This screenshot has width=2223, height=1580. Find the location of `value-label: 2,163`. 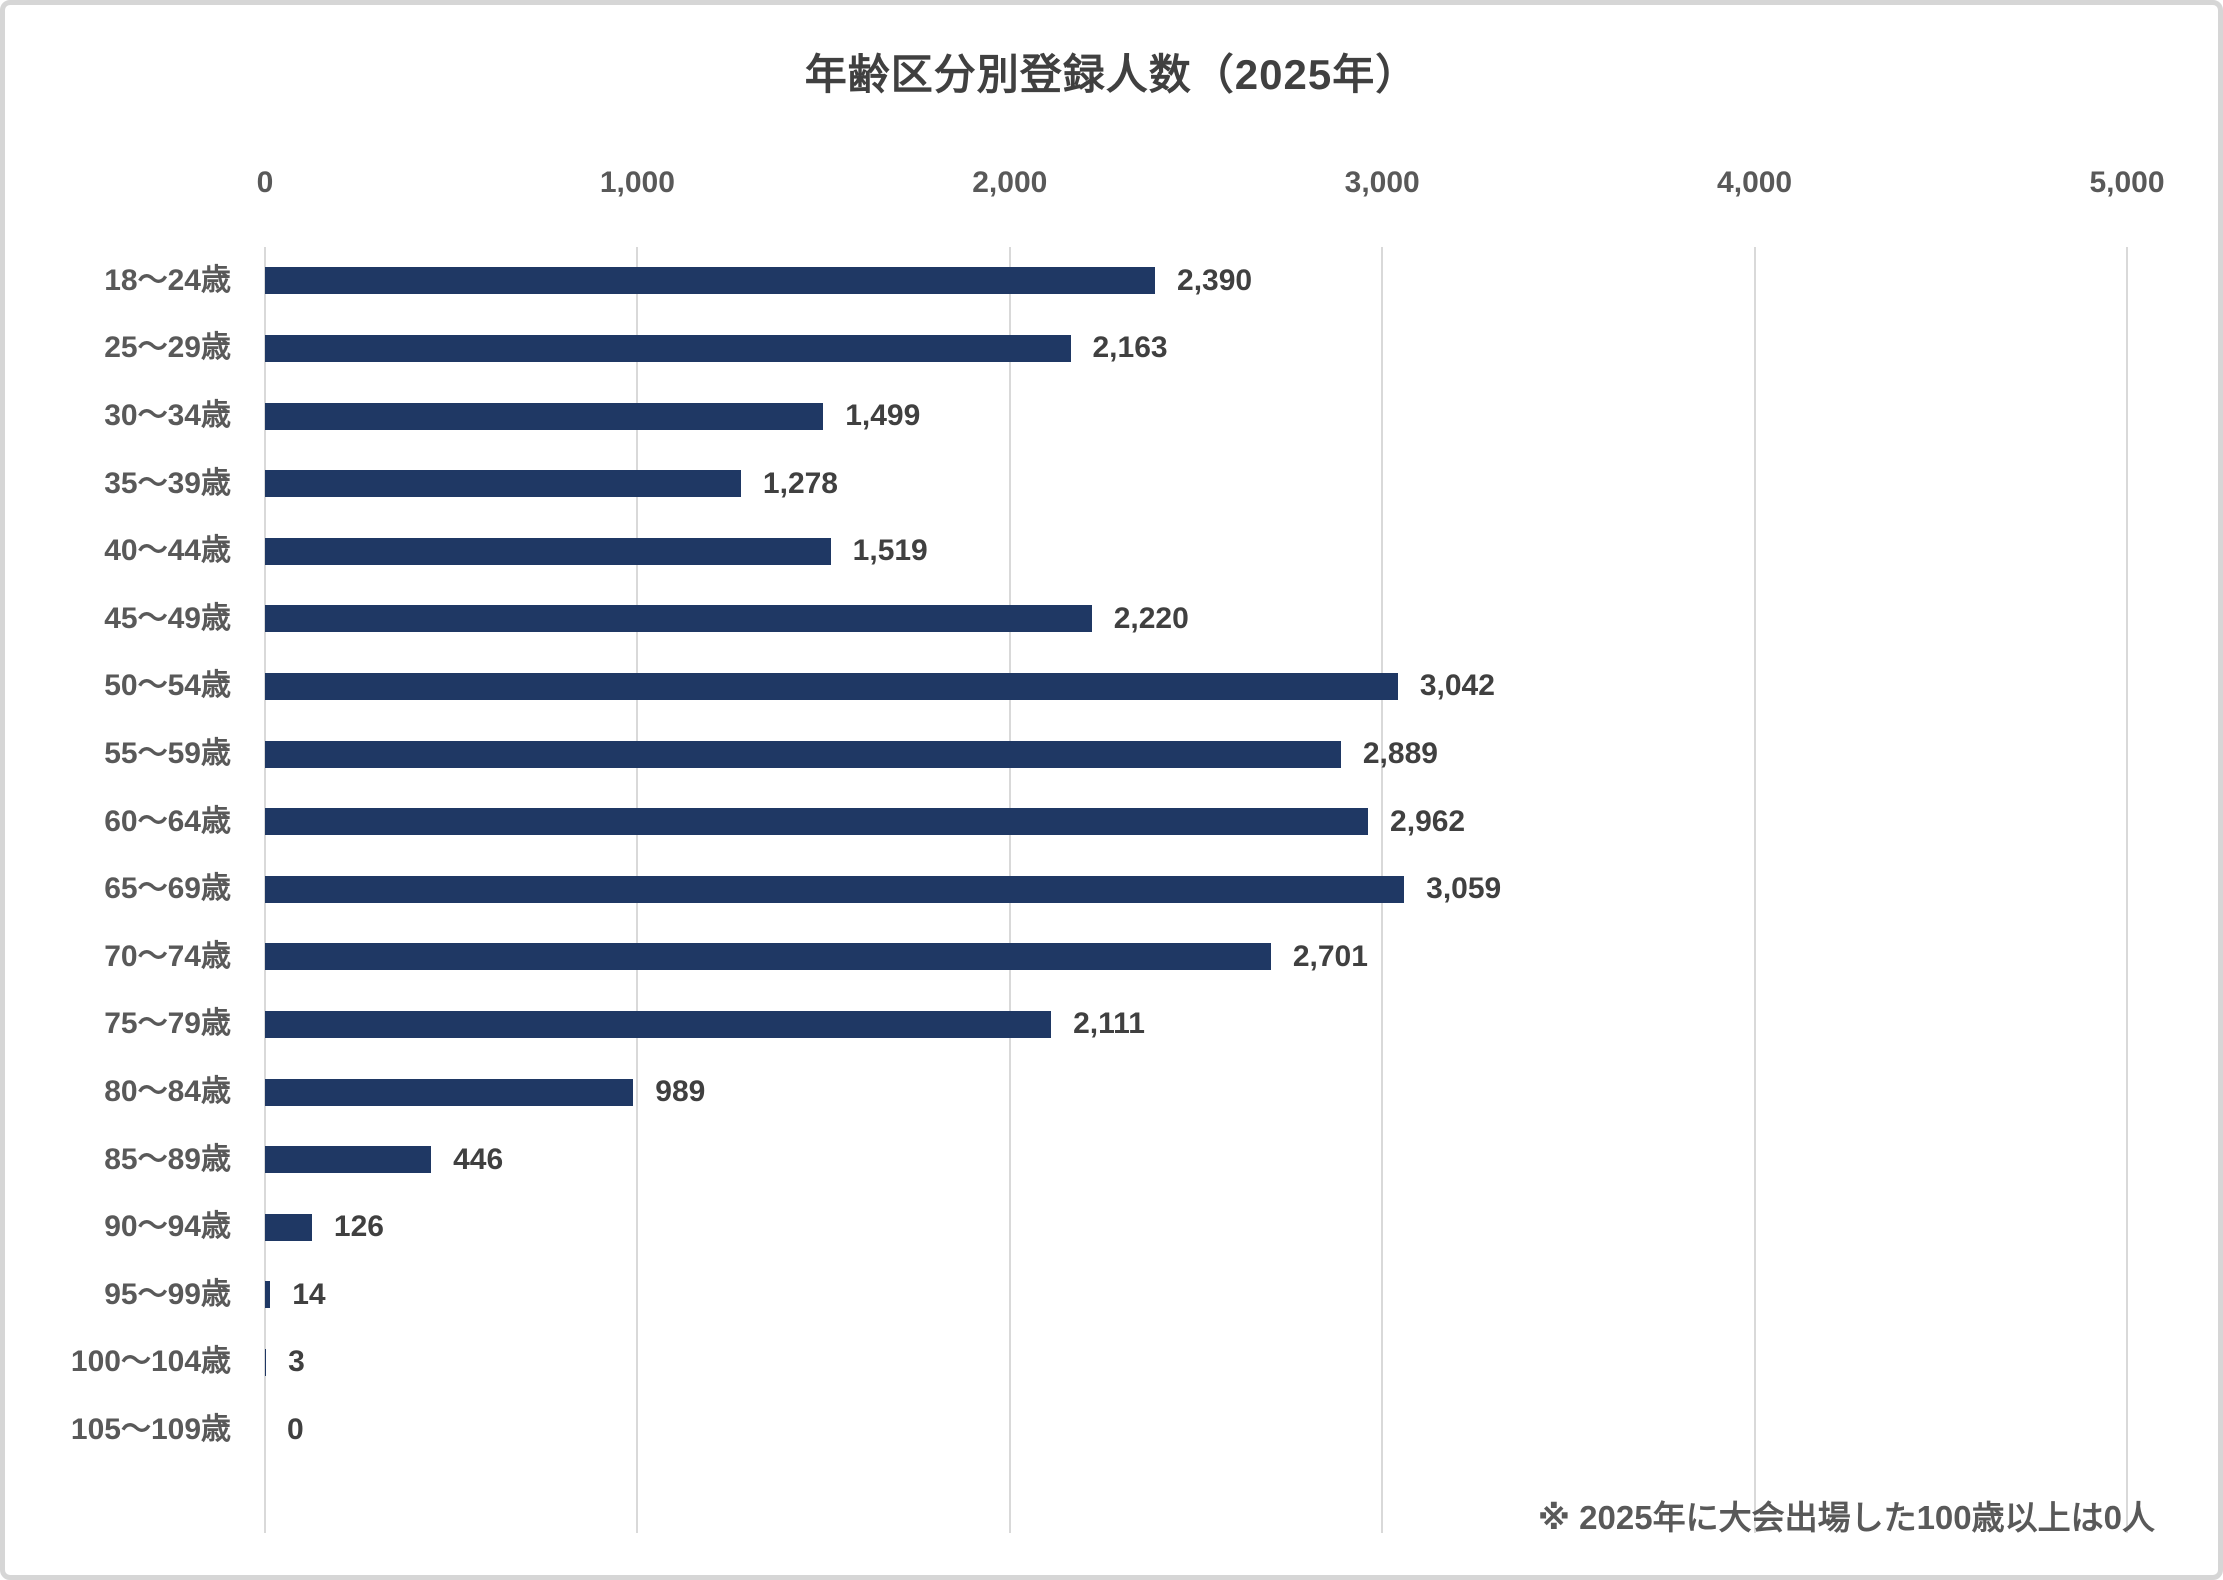

value-label: 2,163 is located at coordinates (1130, 348).